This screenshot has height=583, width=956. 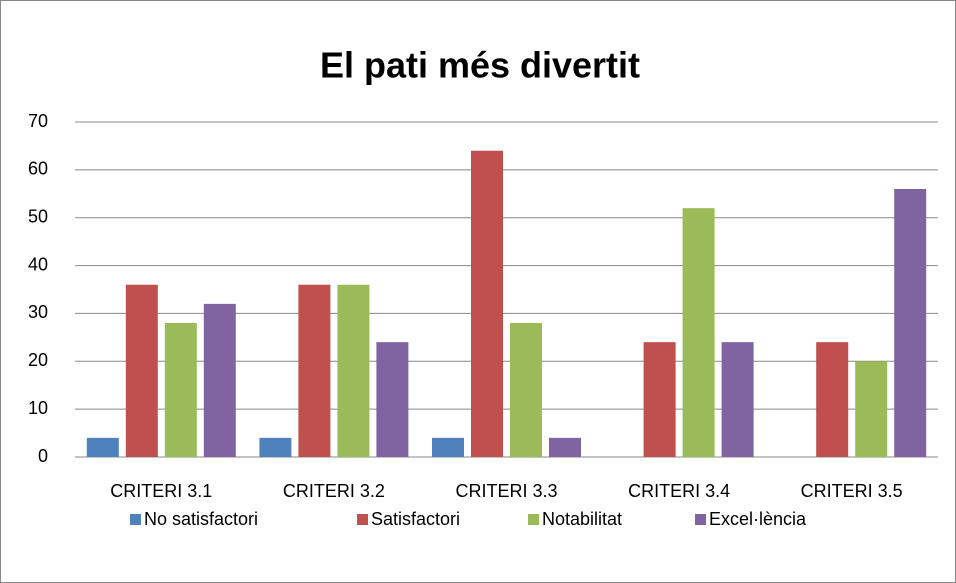 What do you see at coordinates (38, 264) in the screenshot?
I see `y-tick-label: 40` at bounding box center [38, 264].